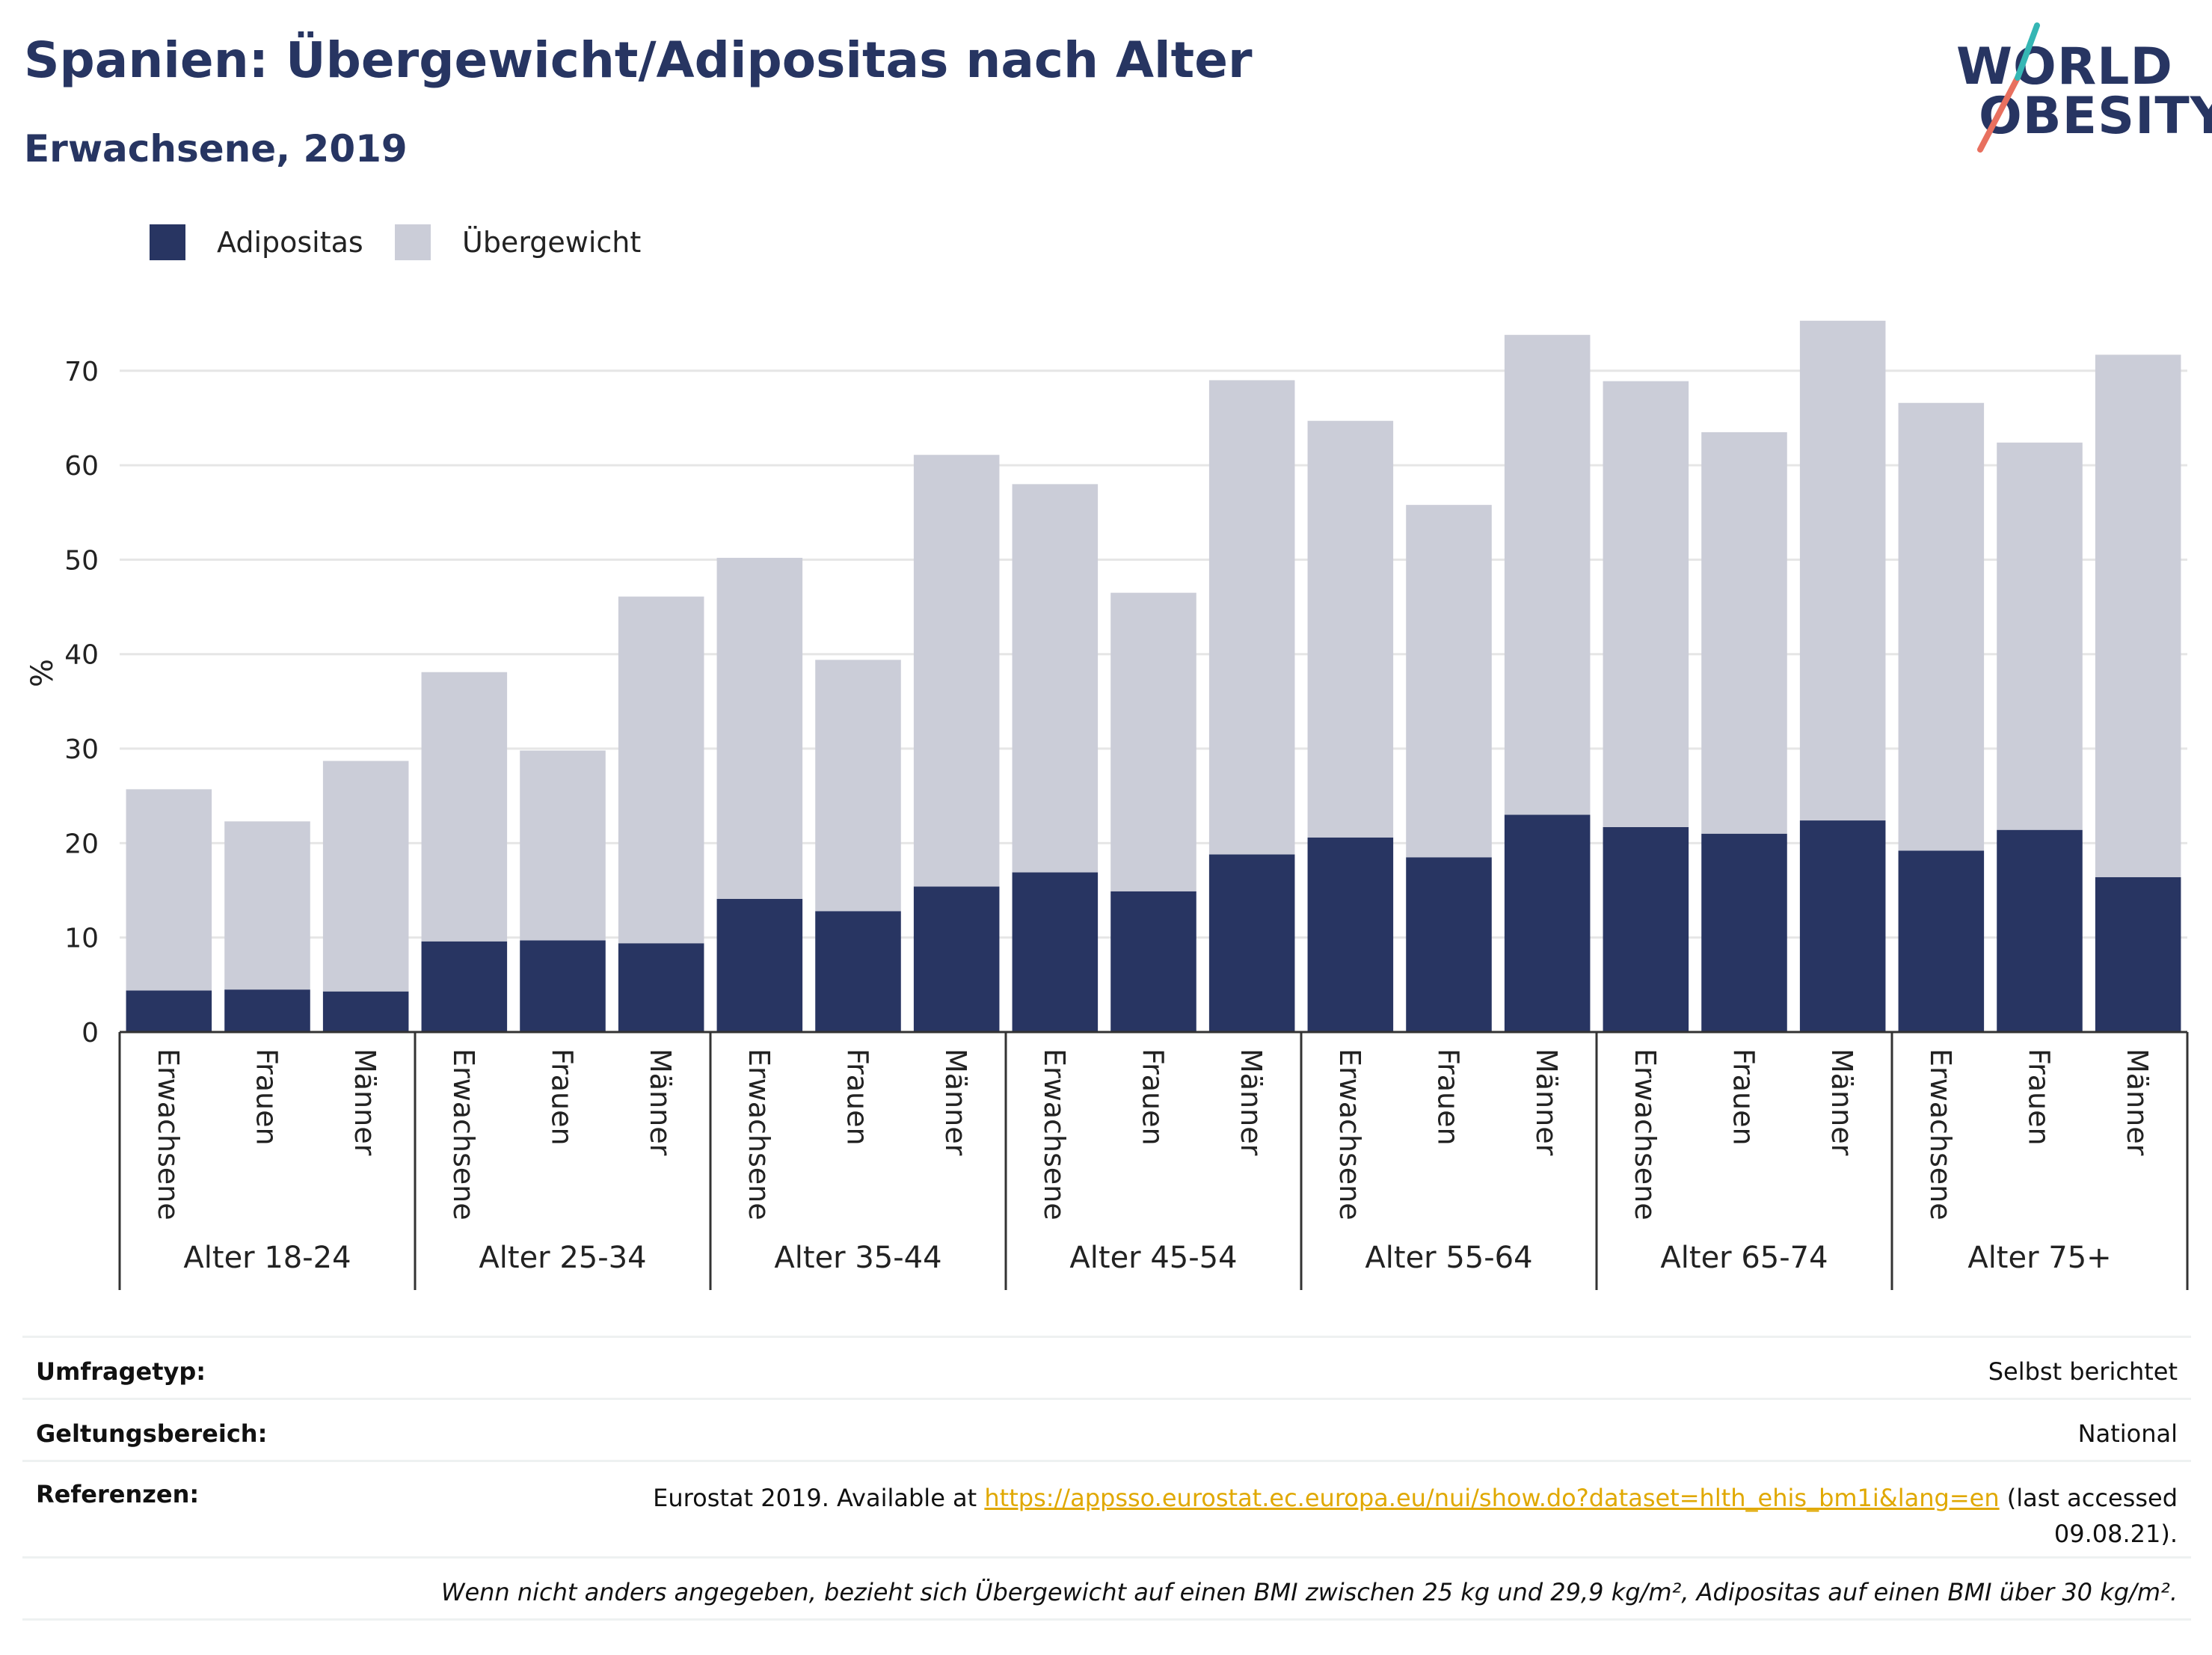 The height and width of the screenshot is (1655, 2212). I want to click on world-obesity-logo: WORLD OBESITY, so click(2078, 89).